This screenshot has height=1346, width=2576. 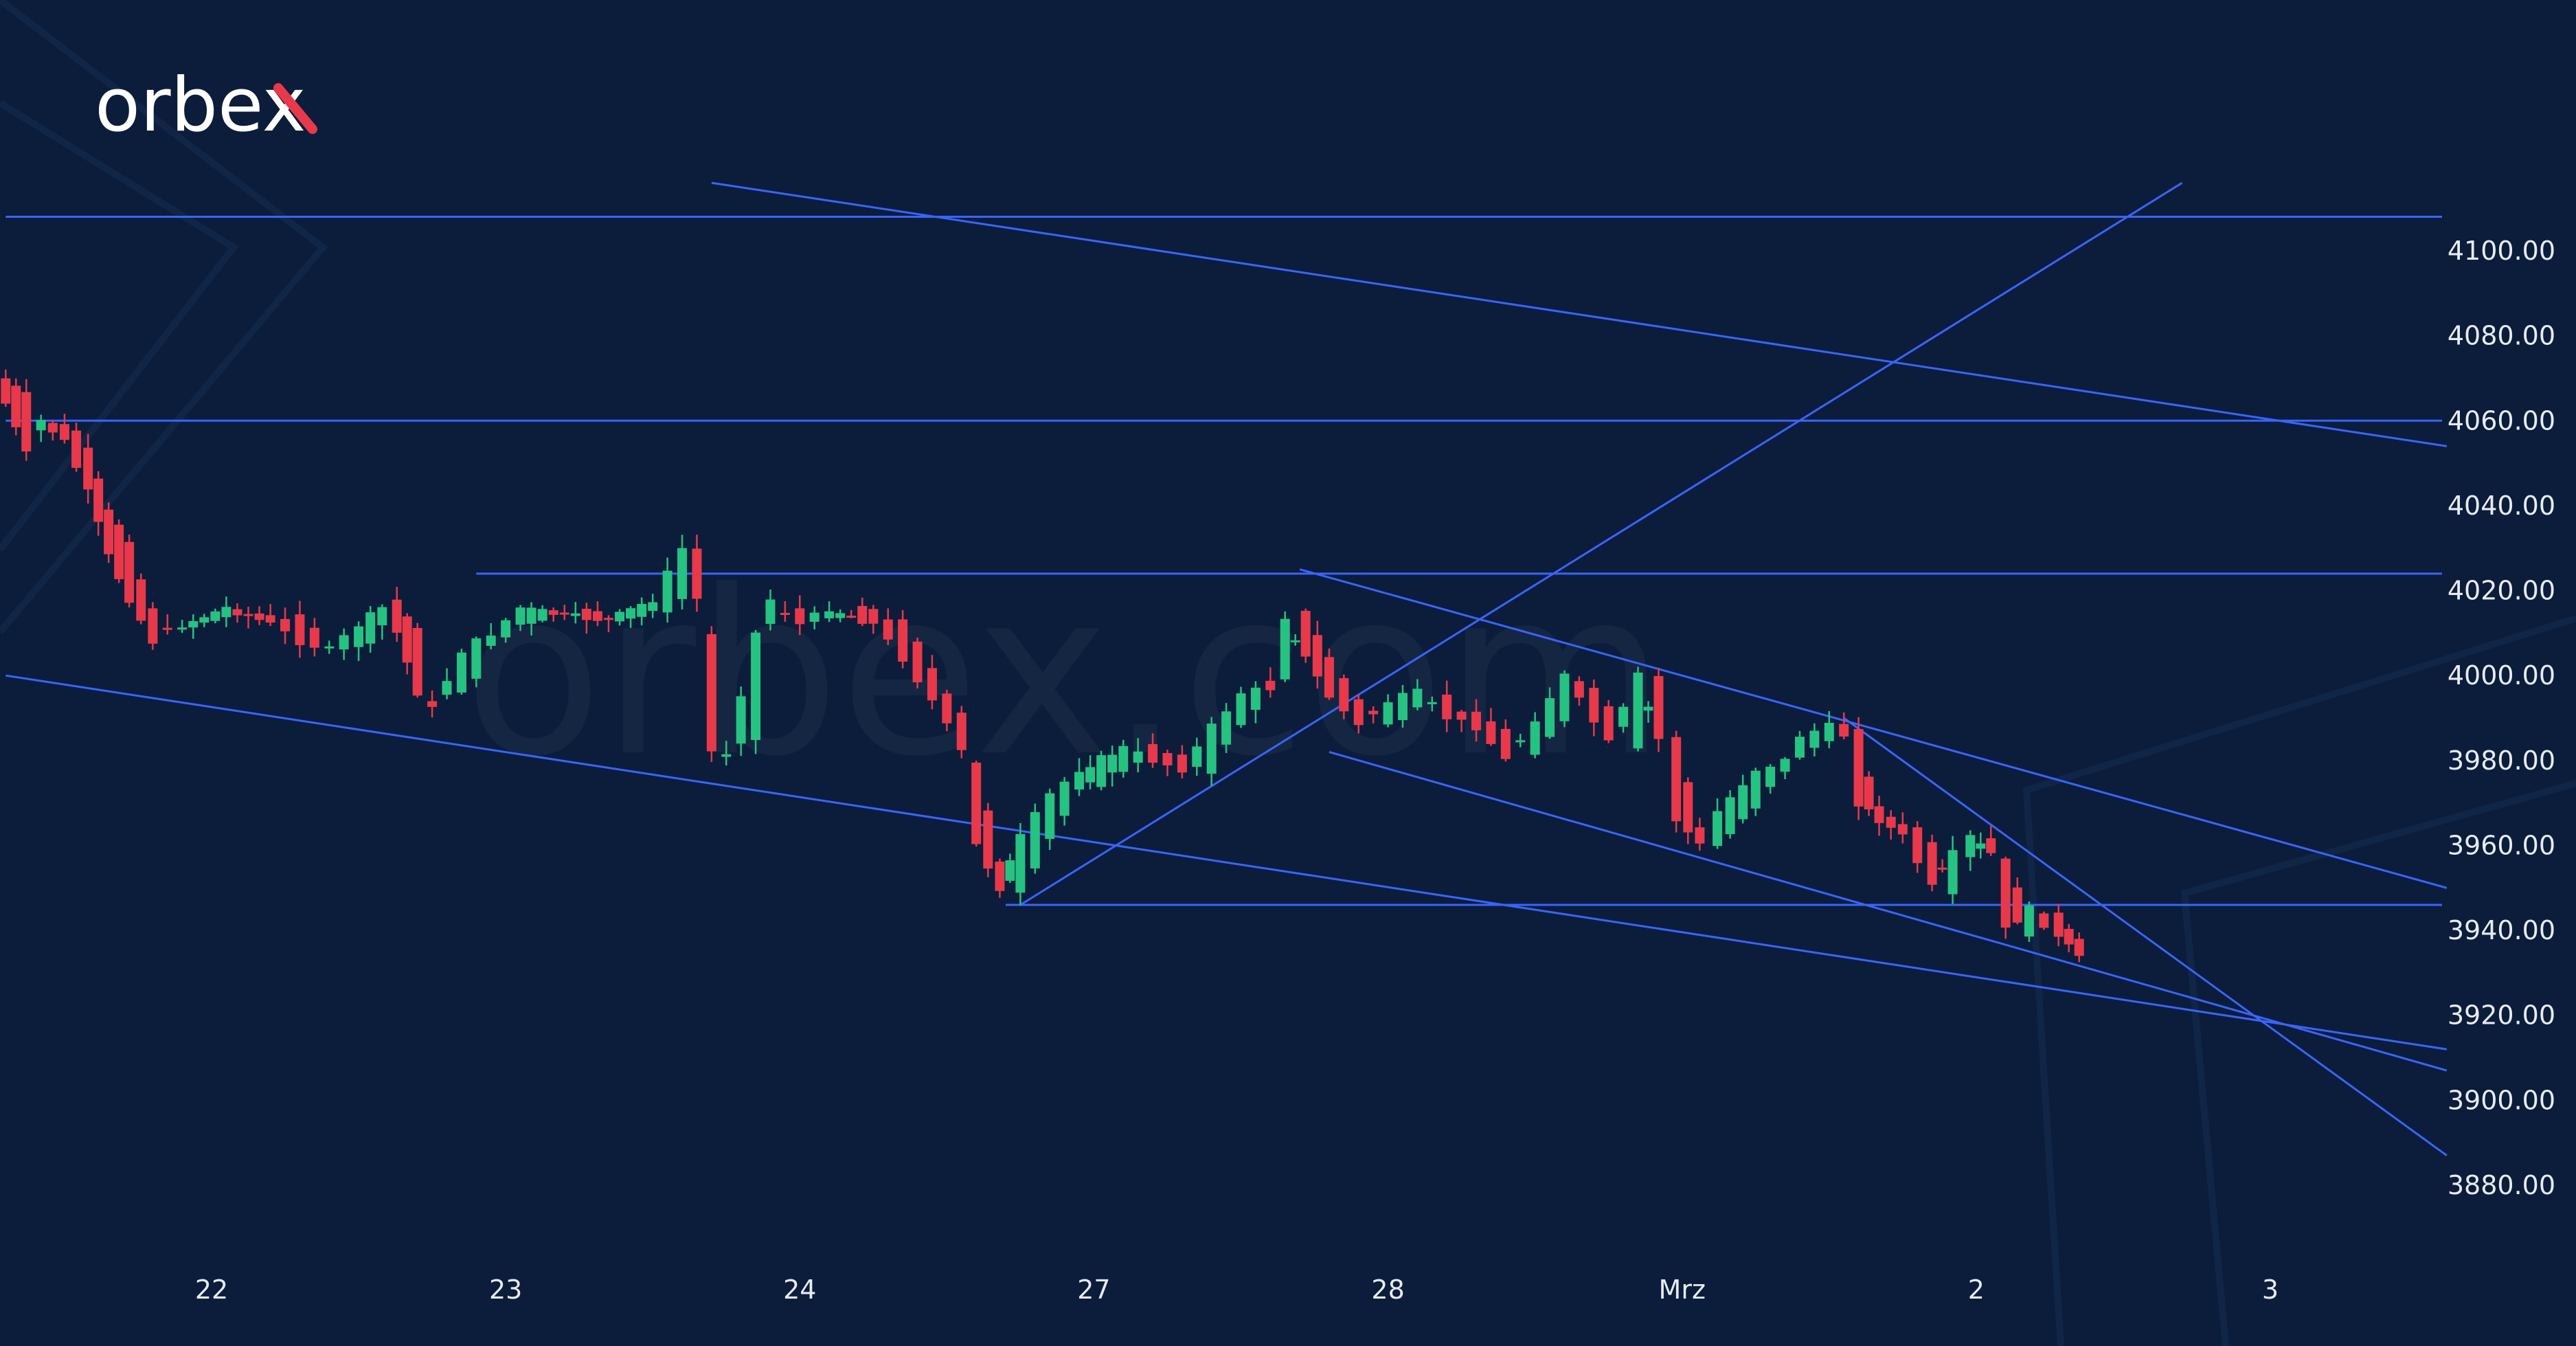 I want to click on y-tick-label: 3980.00, so click(x=2501, y=760).